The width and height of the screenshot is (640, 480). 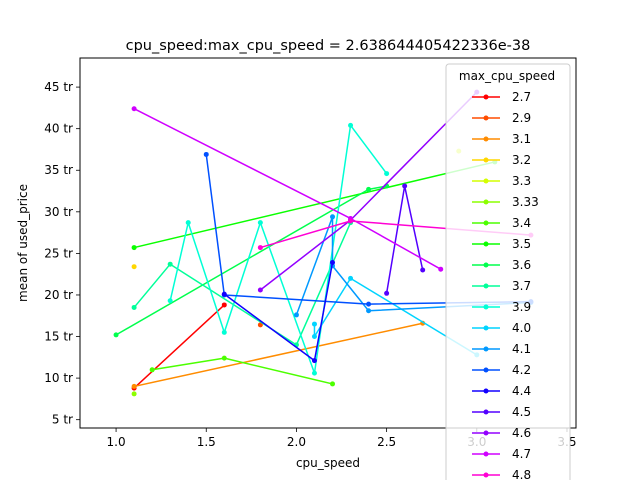 What do you see at coordinates (351, 221) in the screenshot?
I see `data-point-4.8-1` at bounding box center [351, 221].